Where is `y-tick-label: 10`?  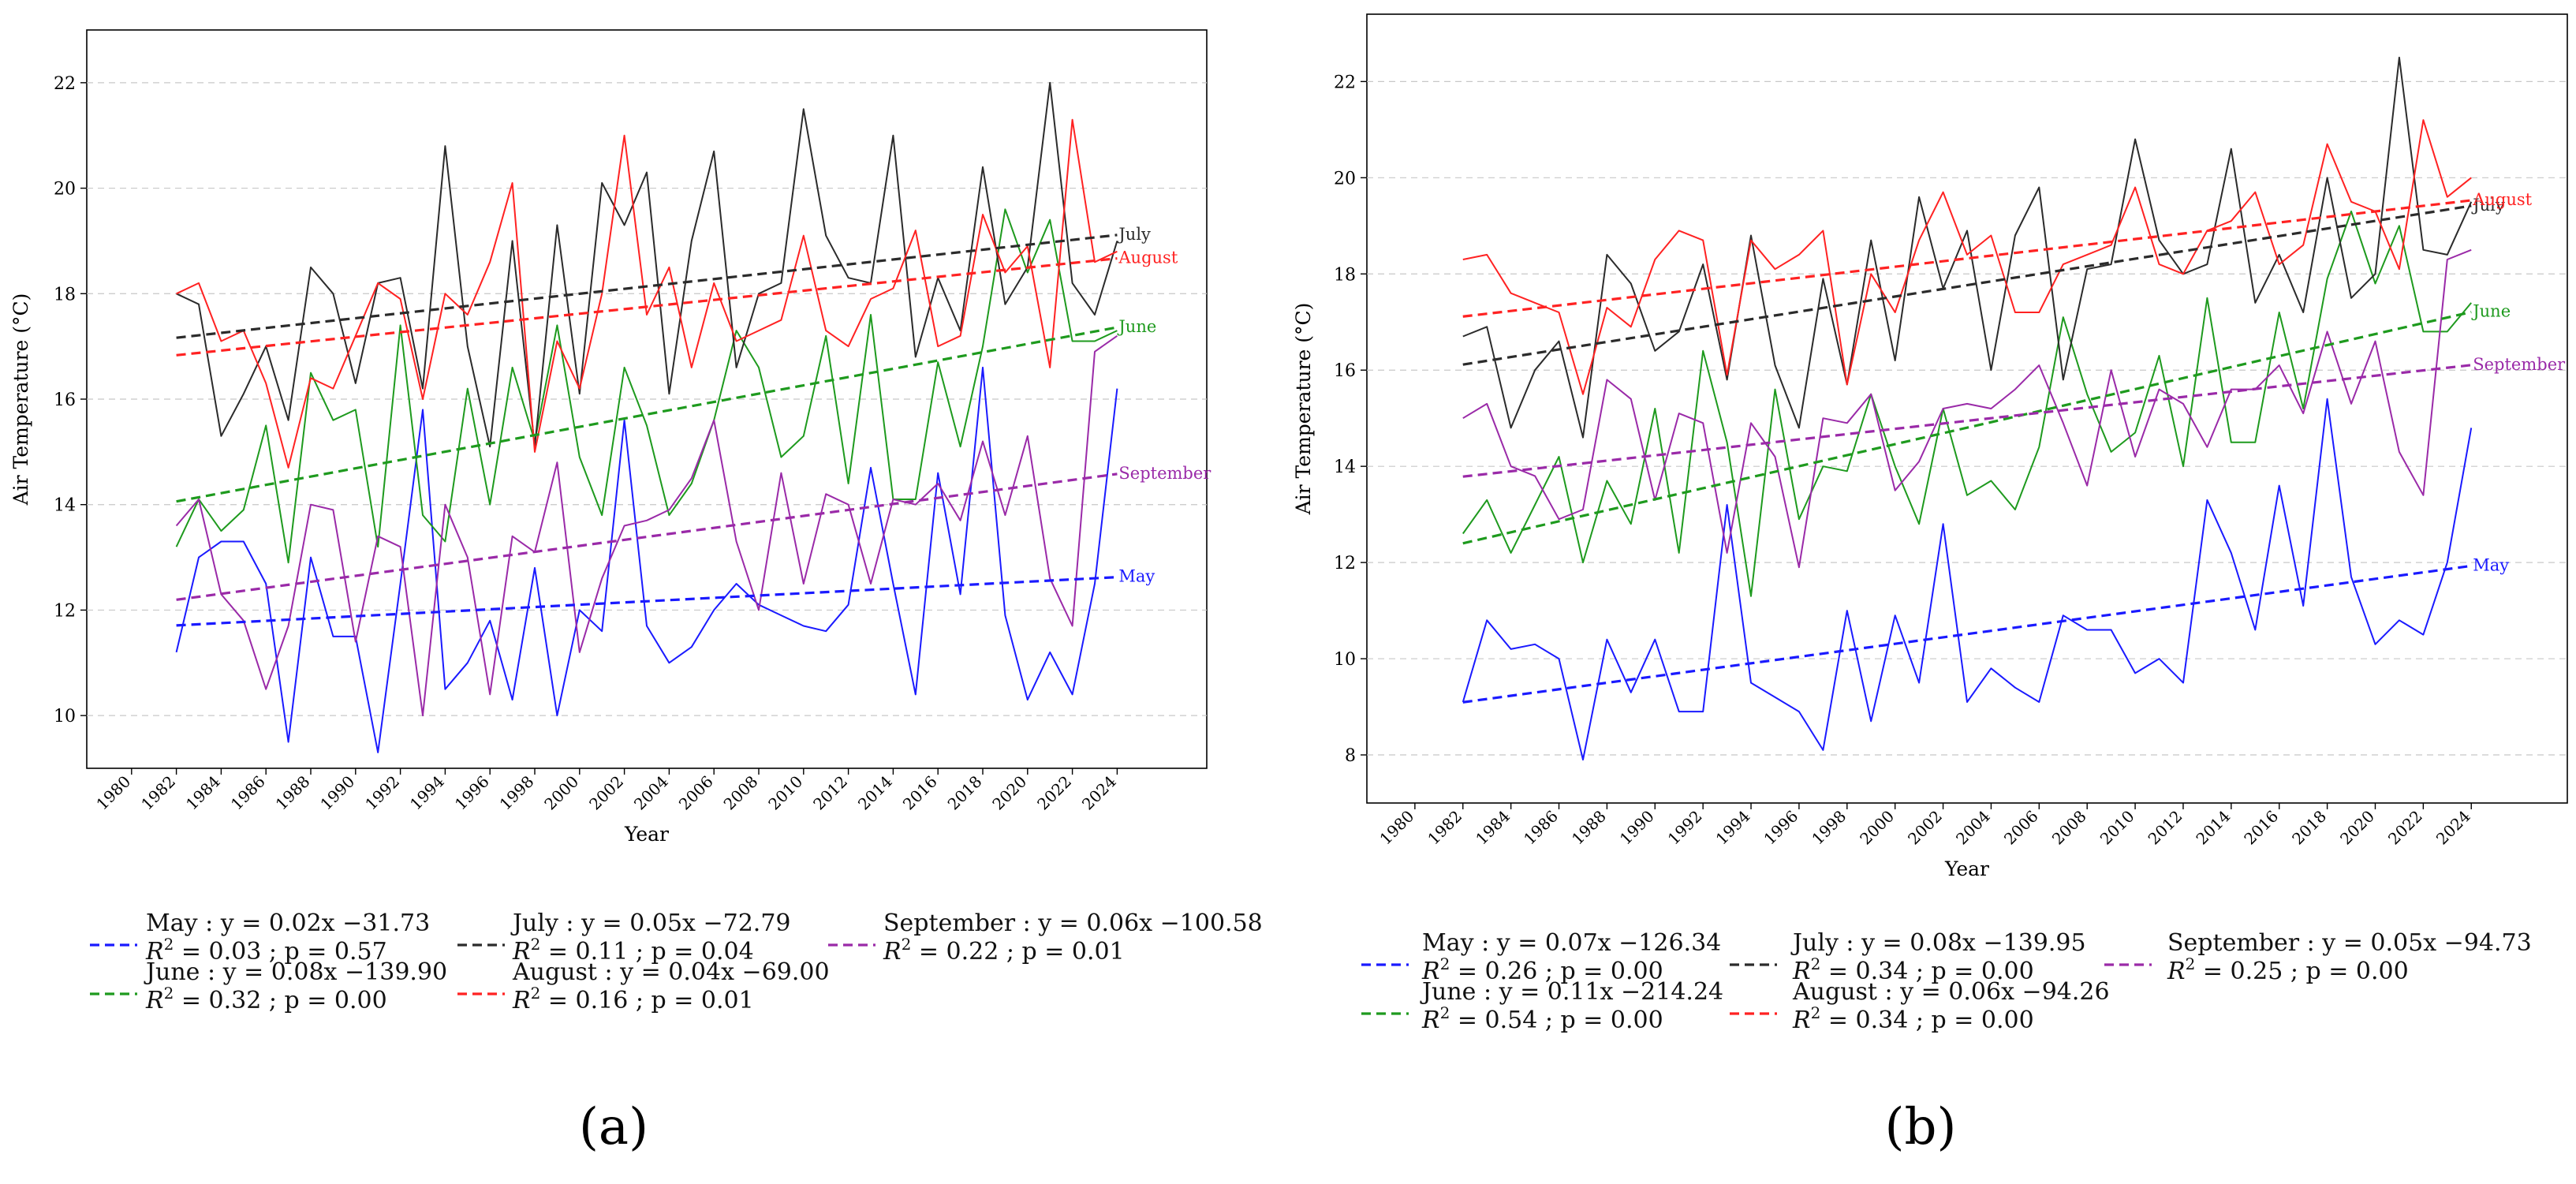 y-tick-label: 10 is located at coordinates (65, 716).